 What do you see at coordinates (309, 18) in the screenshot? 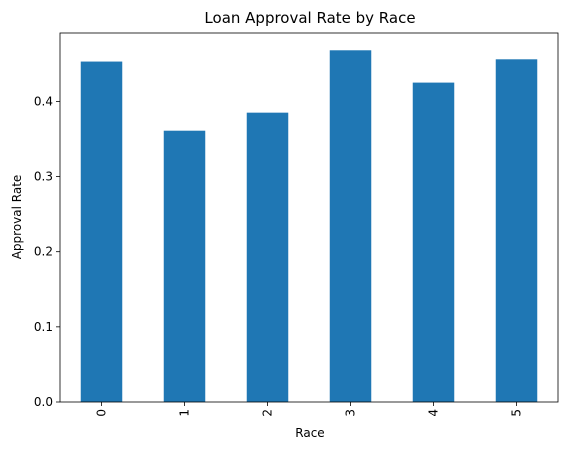
I see `chart-title: Loan Approval Rate by Race` at bounding box center [309, 18].